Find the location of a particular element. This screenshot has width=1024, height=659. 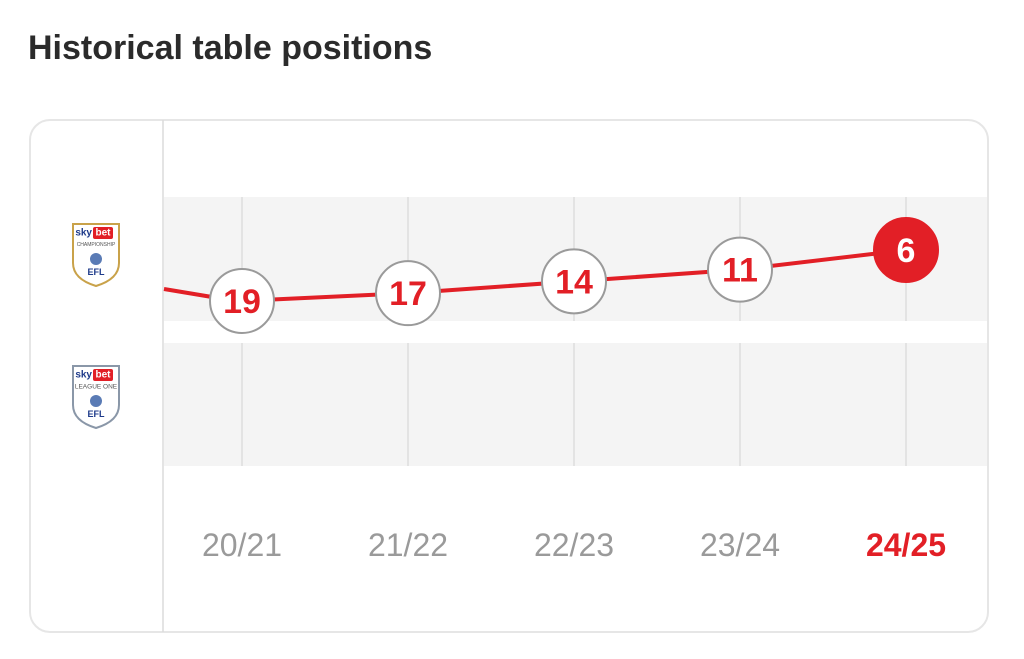

x-tick-label: 23/24 is located at coordinates (740, 545).